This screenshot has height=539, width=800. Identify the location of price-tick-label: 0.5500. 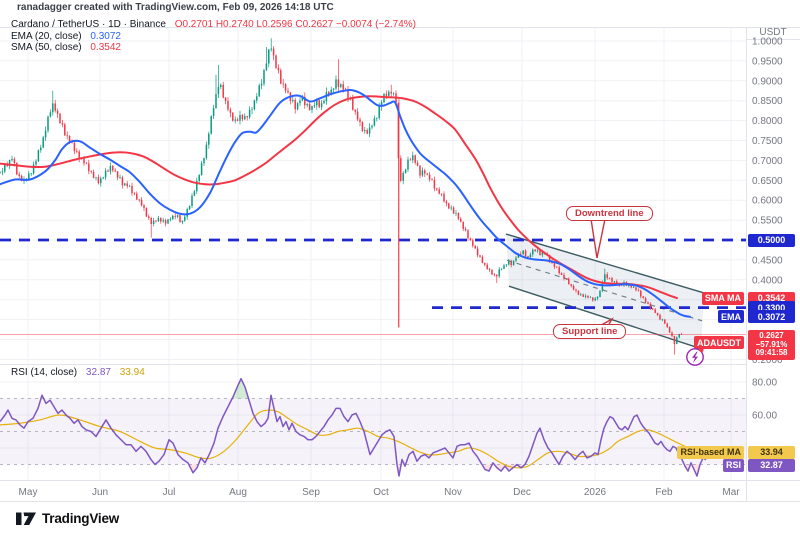
(767, 221).